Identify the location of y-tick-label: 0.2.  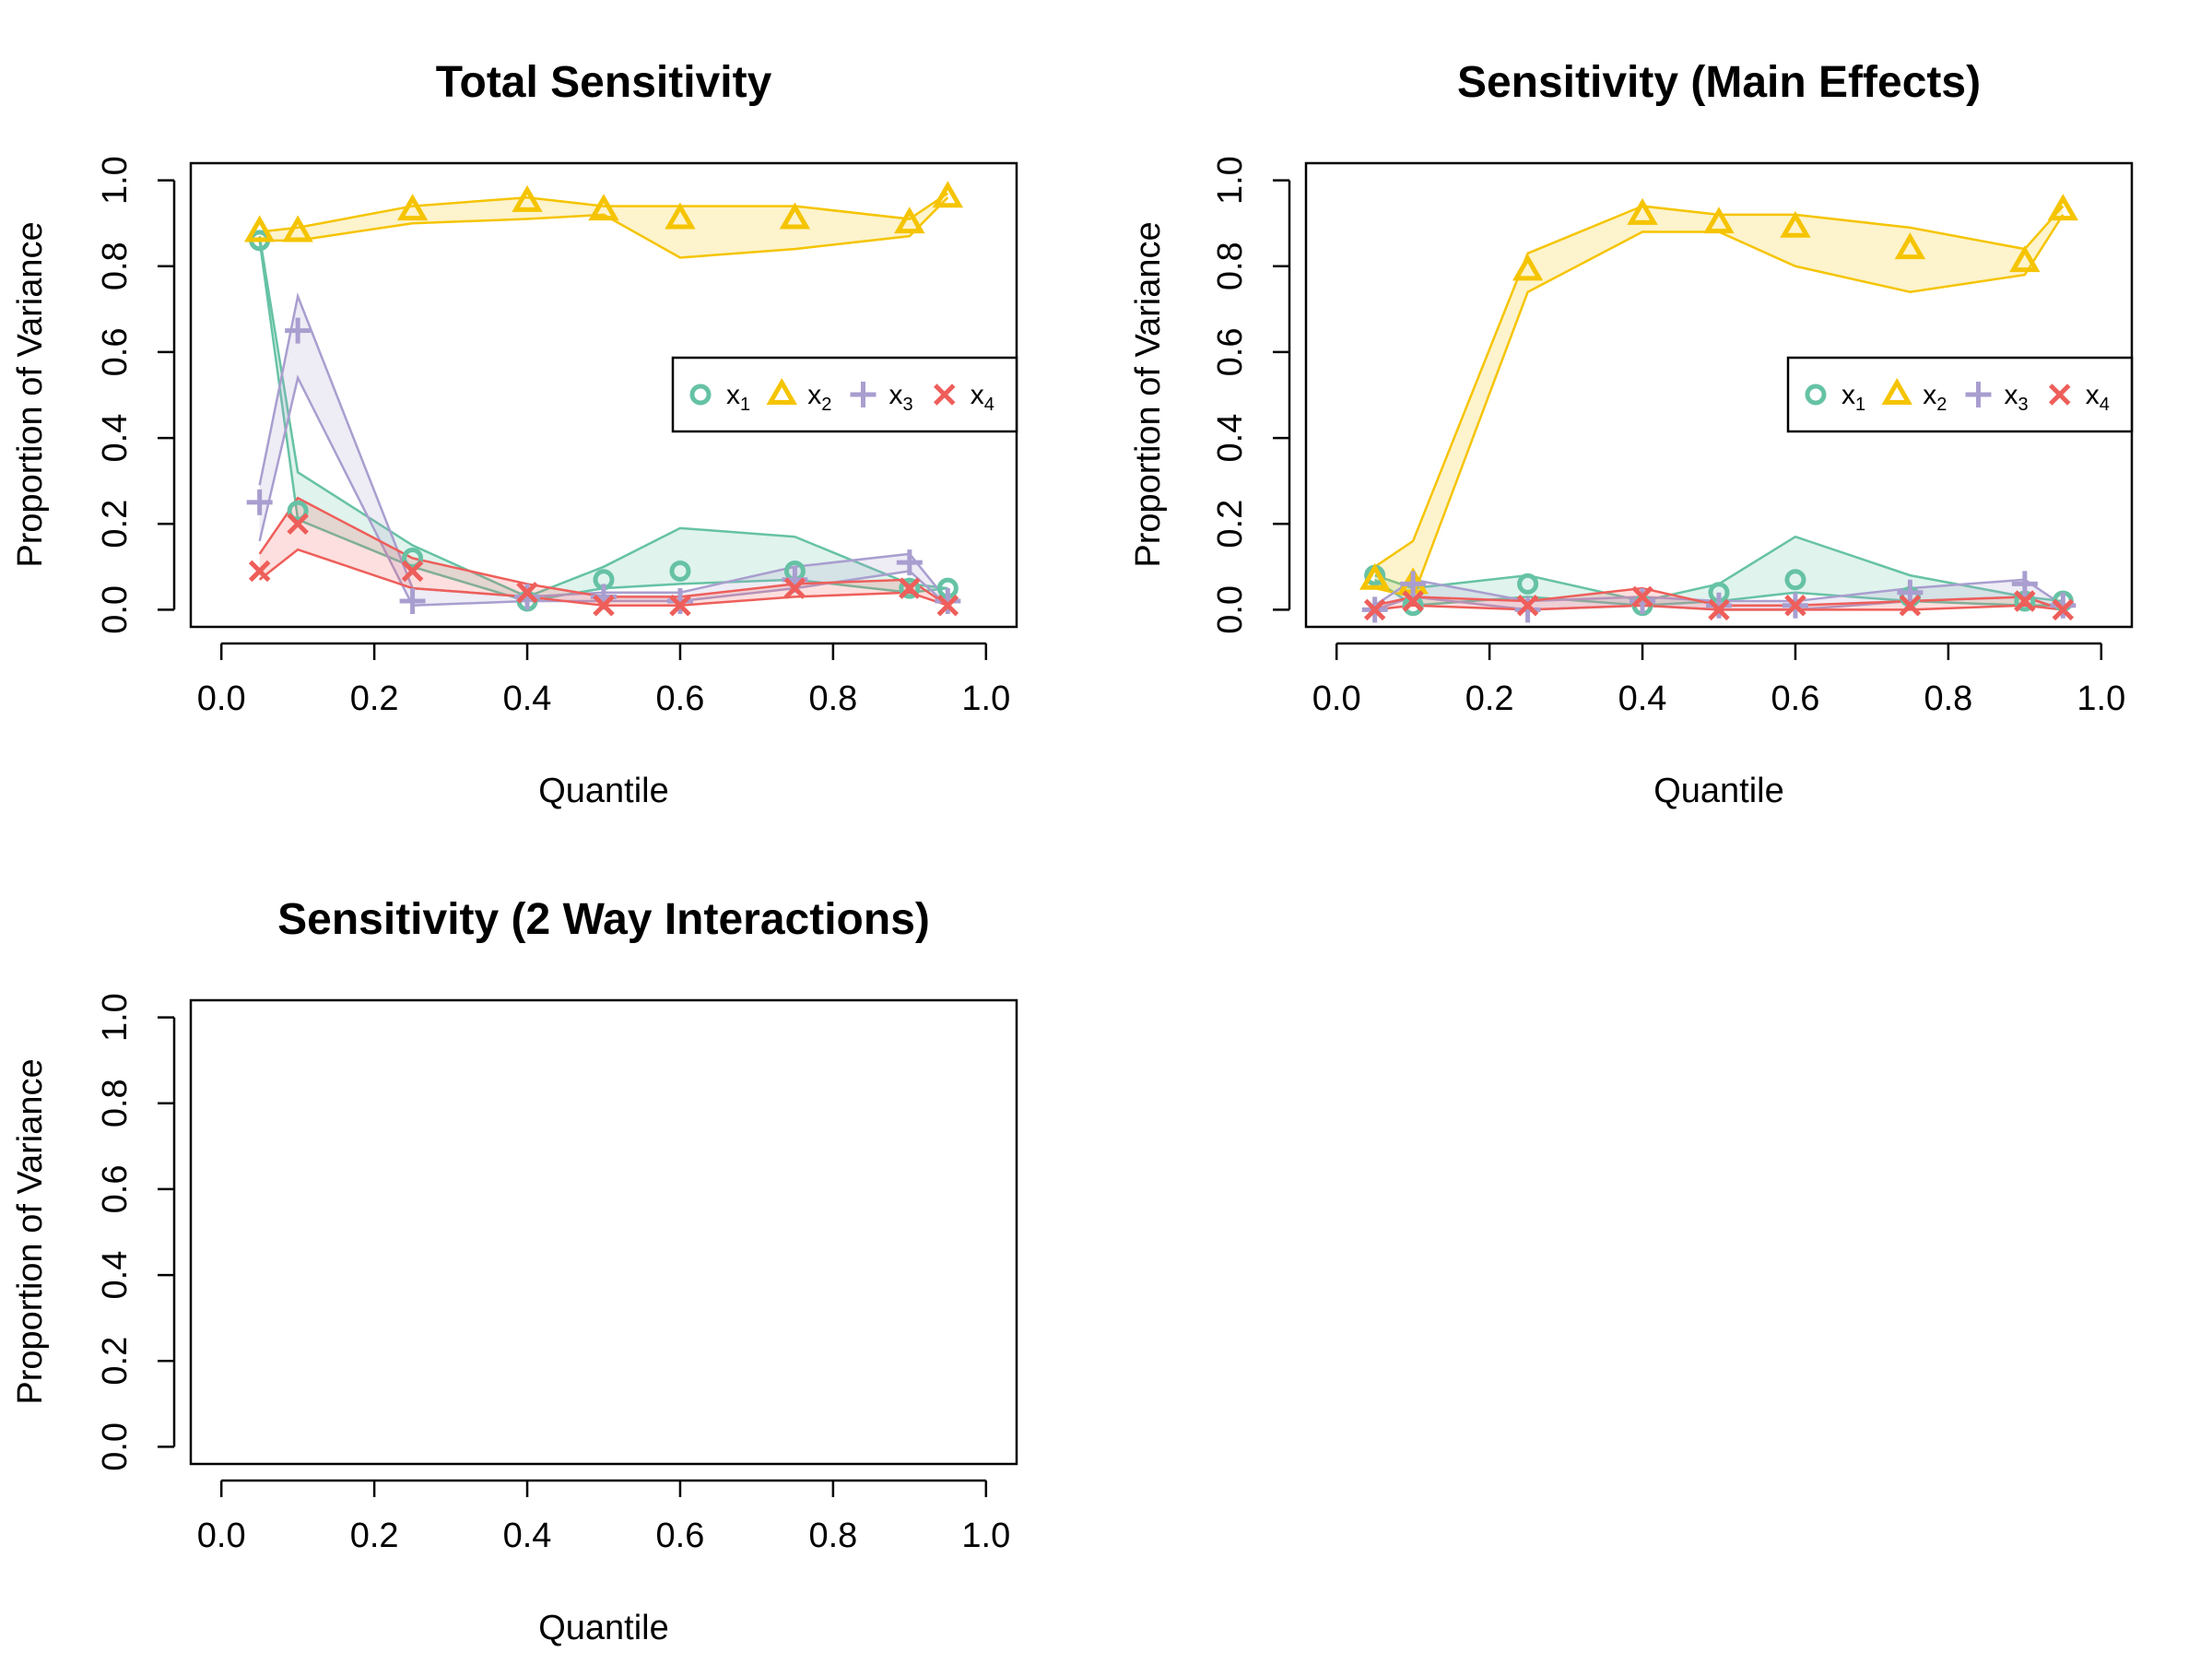
(115, 1361).